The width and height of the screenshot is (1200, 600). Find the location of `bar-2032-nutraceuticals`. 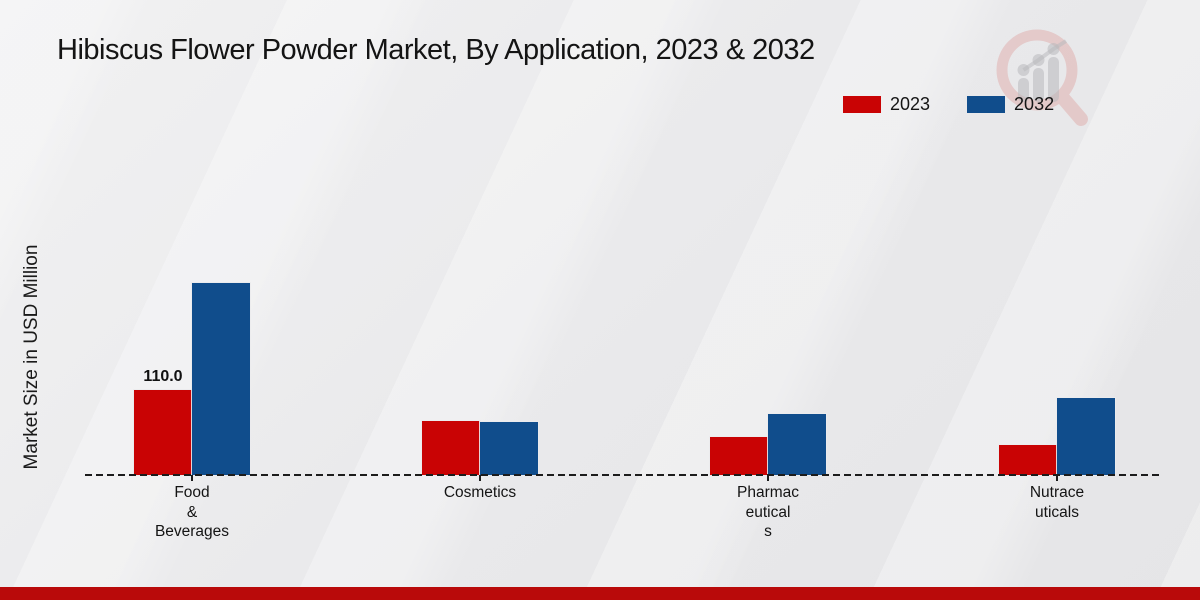

bar-2032-nutraceuticals is located at coordinates (1086, 436).